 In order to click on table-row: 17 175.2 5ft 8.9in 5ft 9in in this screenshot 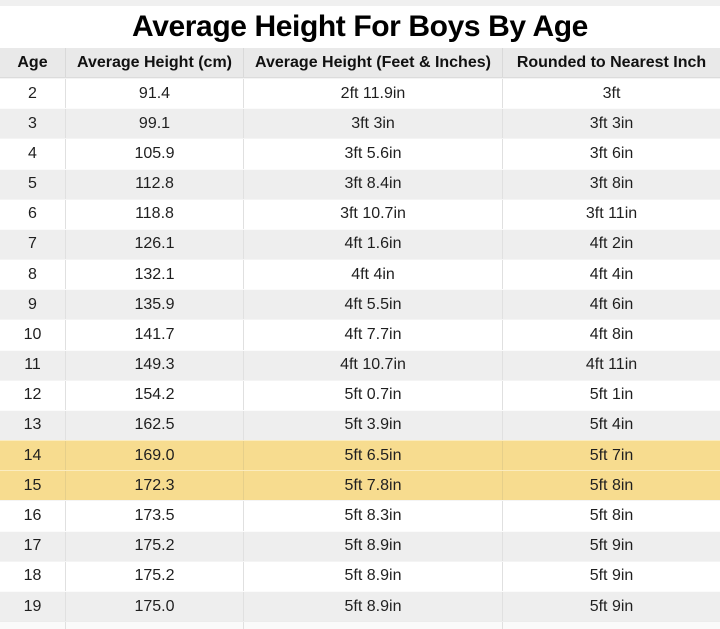, I will do `click(360, 545)`.